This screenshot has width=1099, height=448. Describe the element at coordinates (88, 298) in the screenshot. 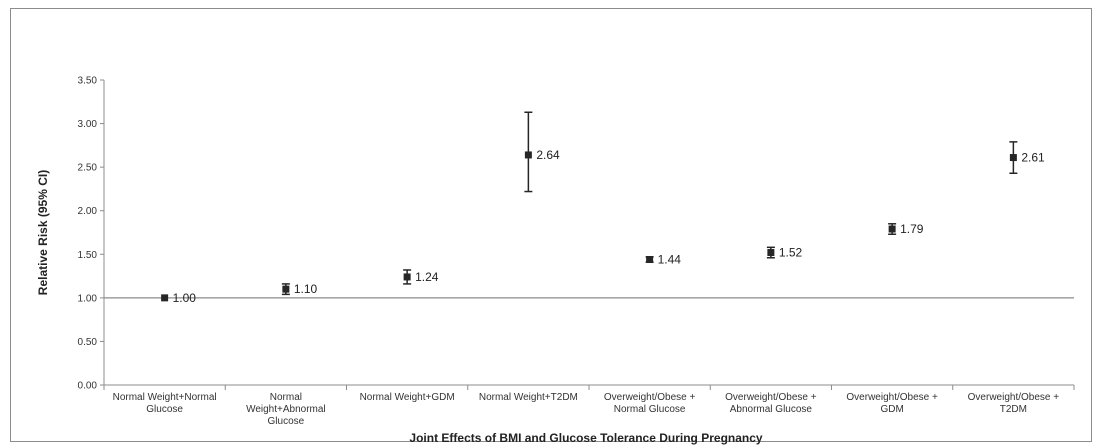

I see `y-tick-label: 1.00` at that location.